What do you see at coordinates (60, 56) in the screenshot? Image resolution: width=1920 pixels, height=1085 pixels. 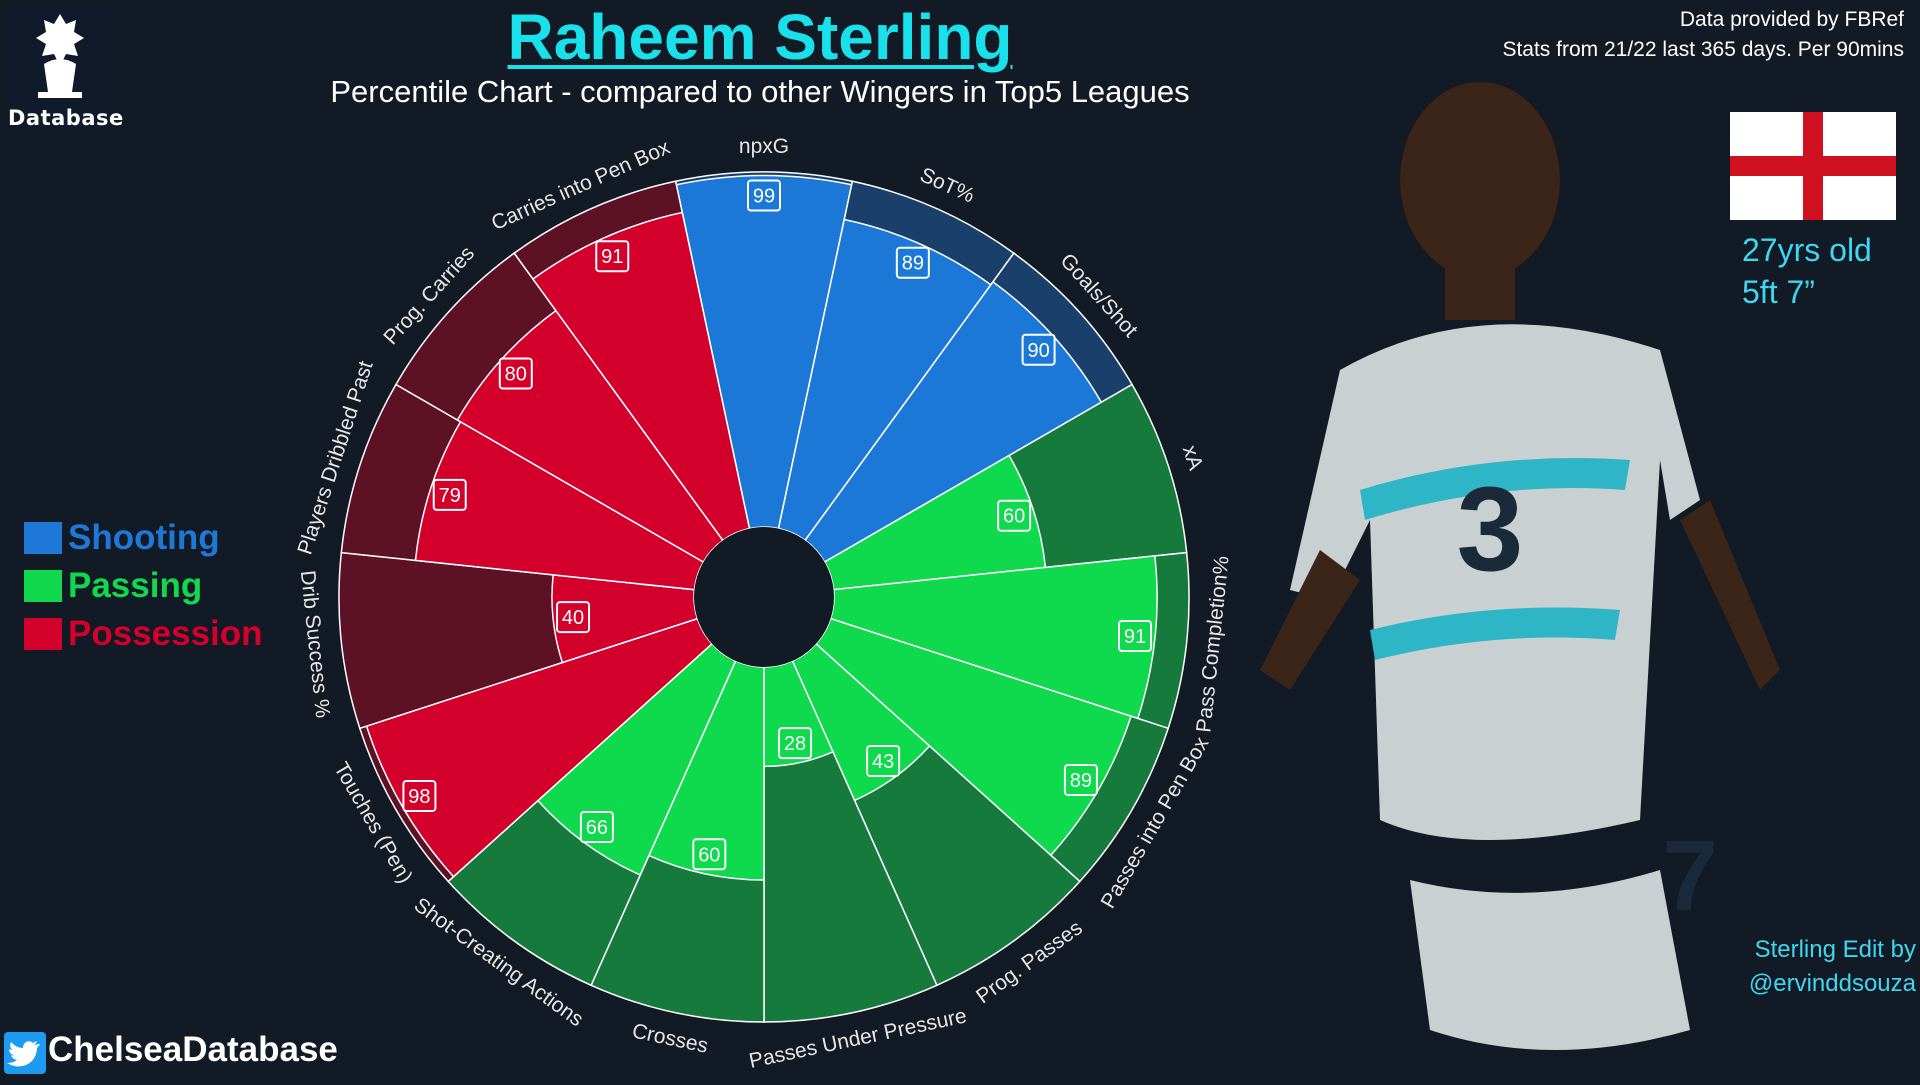 I see `lion-crest-icon` at bounding box center [60, 56].